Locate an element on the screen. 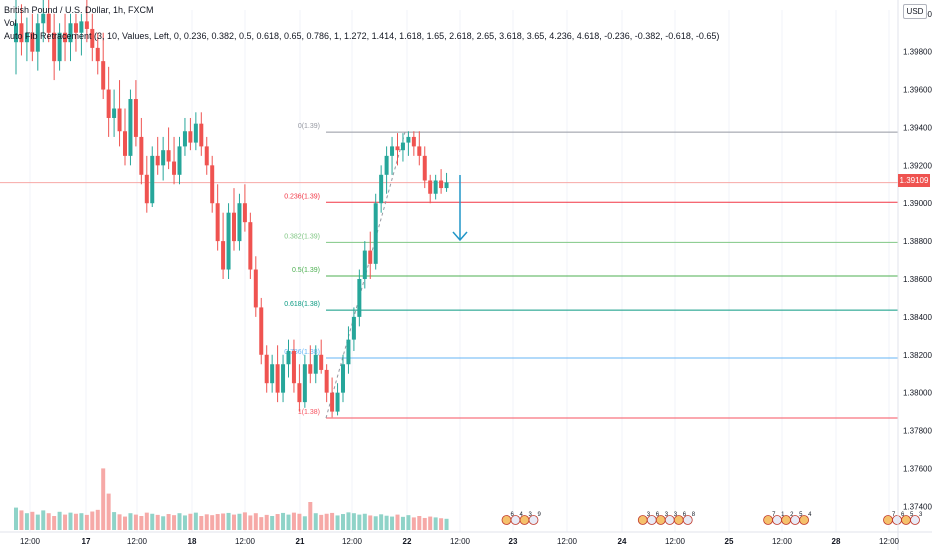  price-axis-tick-label: 1.38200 is located at coordinates (917, 355).